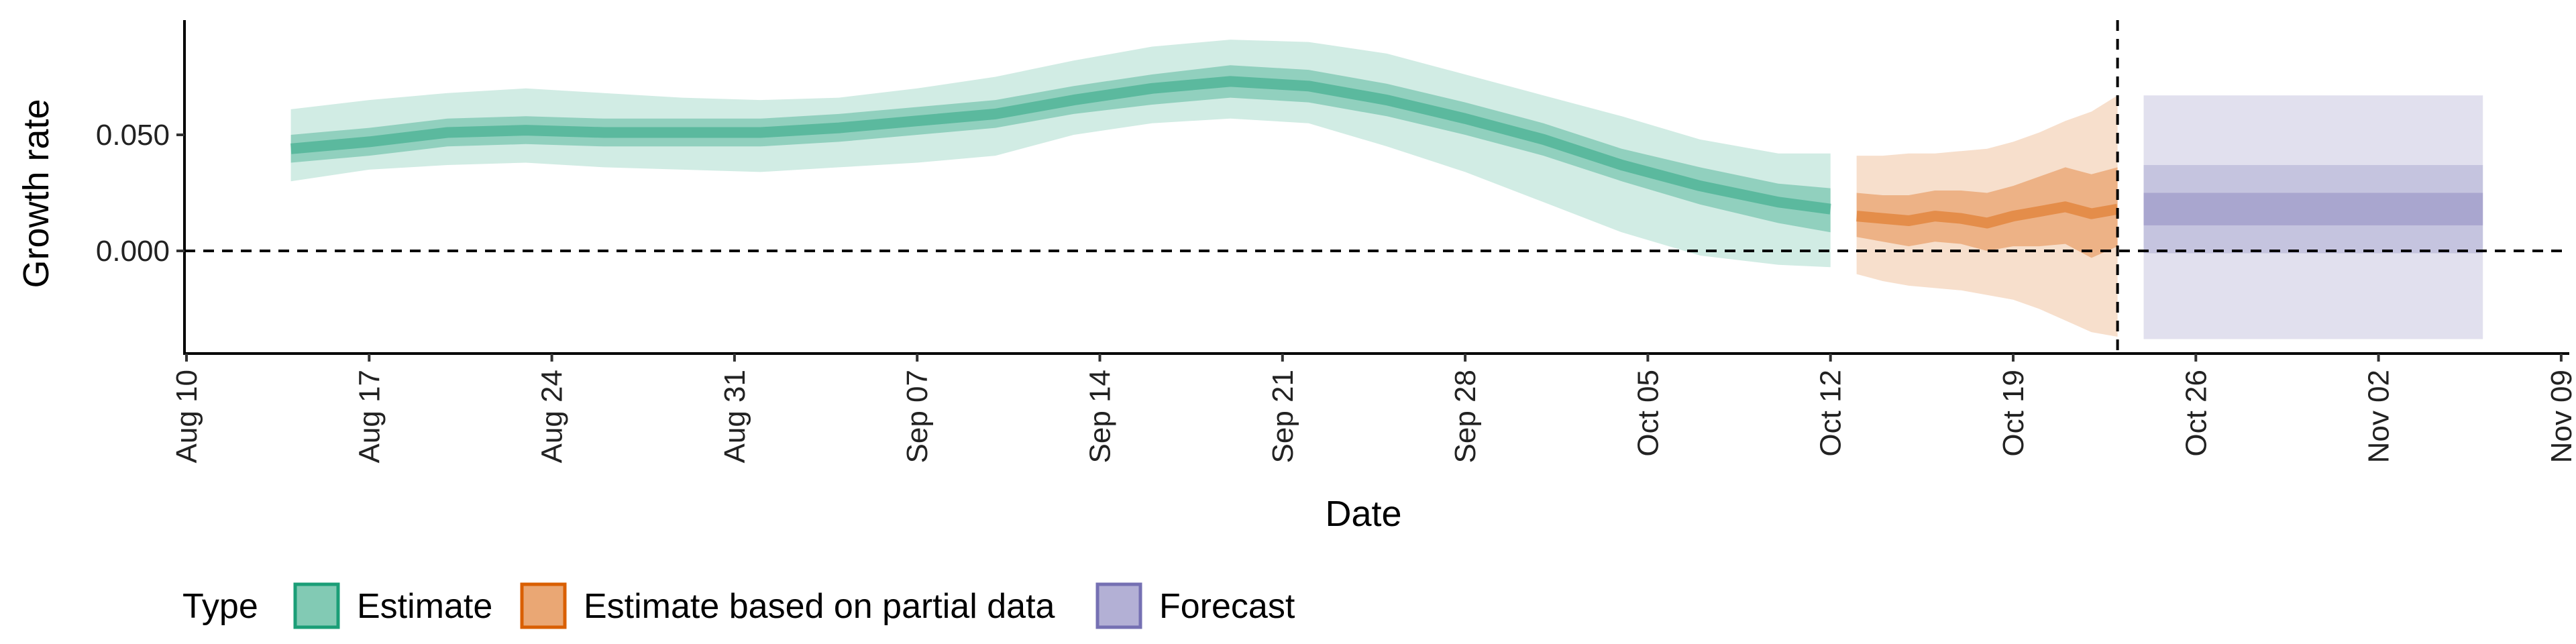 This screenshot has width=2576, height=644. What do you see at coordinates (133, 135) in the screenshot?
I see `y-tick-label: 0.050` at bounding box center [133, 135].